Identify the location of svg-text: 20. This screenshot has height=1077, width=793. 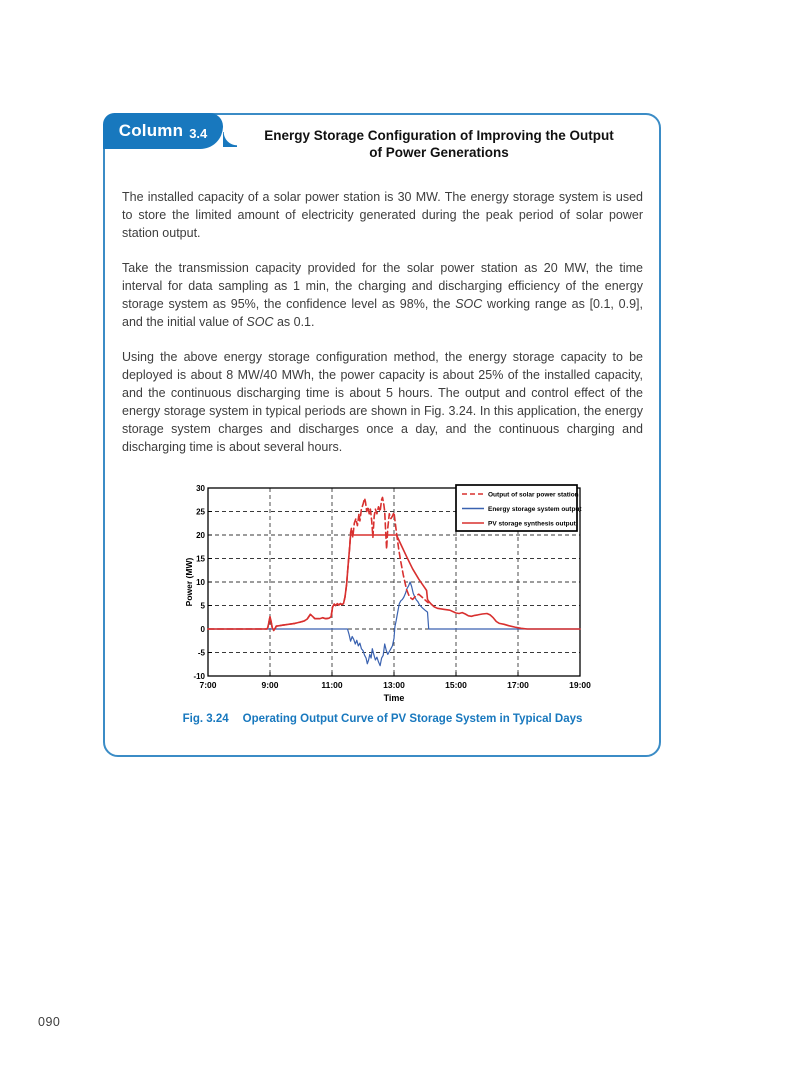
(200, 535).